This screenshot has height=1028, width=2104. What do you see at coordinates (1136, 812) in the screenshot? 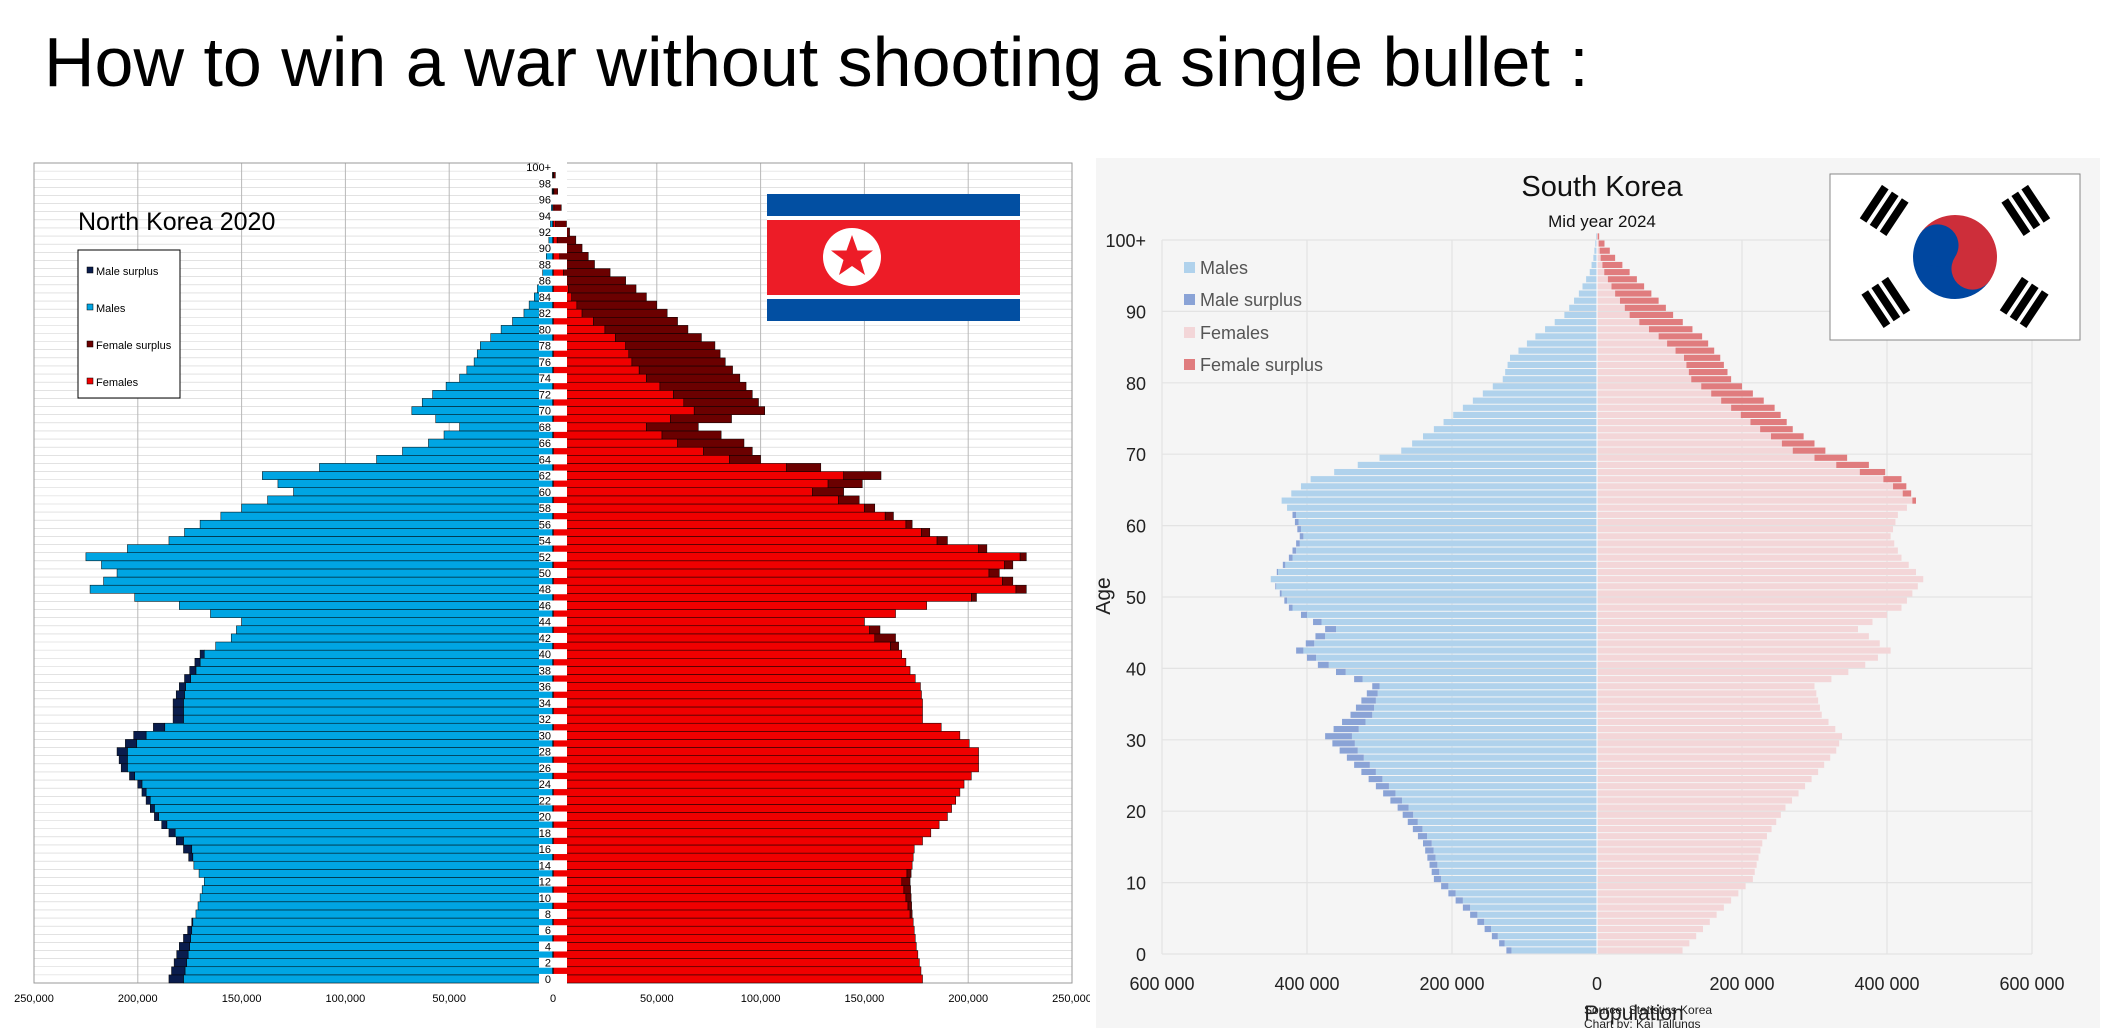
I see `sk-y-tick-label: 20` at bounding box center [1136, 812].